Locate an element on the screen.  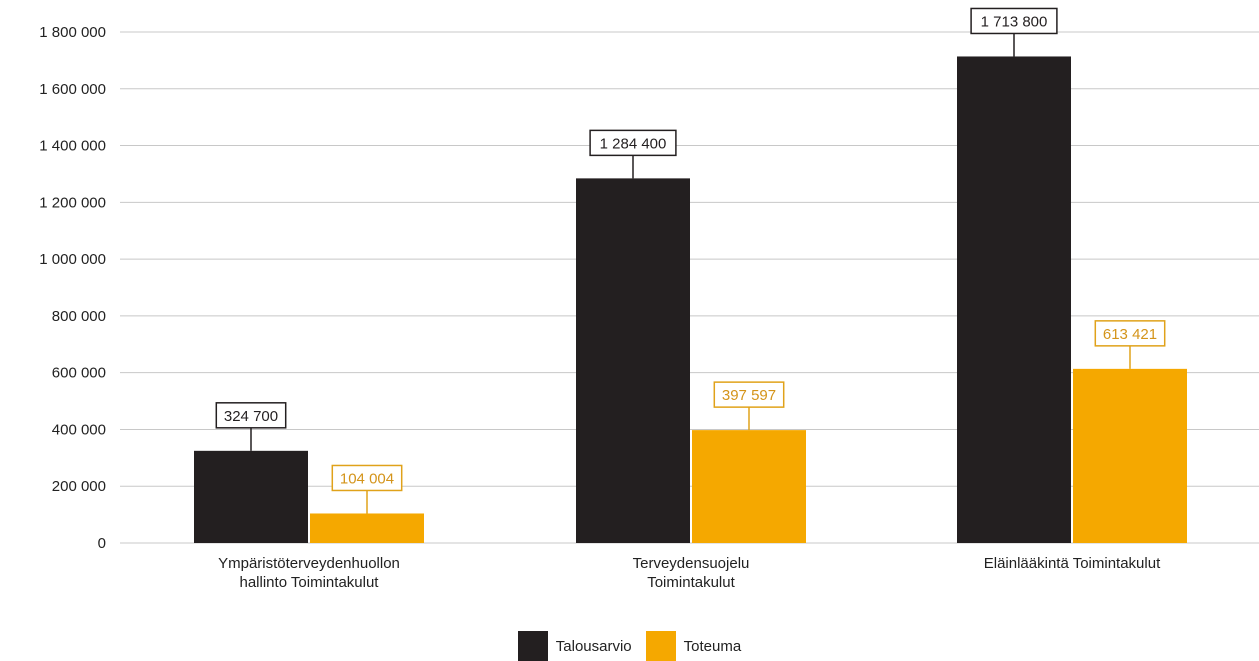
data-label: 324 700 is located at coordinates (251, 416).